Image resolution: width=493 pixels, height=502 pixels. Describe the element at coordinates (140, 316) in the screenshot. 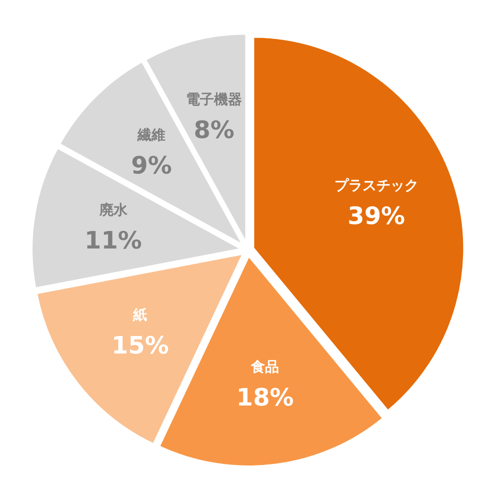

I see `slice-label: 紙` at that location.